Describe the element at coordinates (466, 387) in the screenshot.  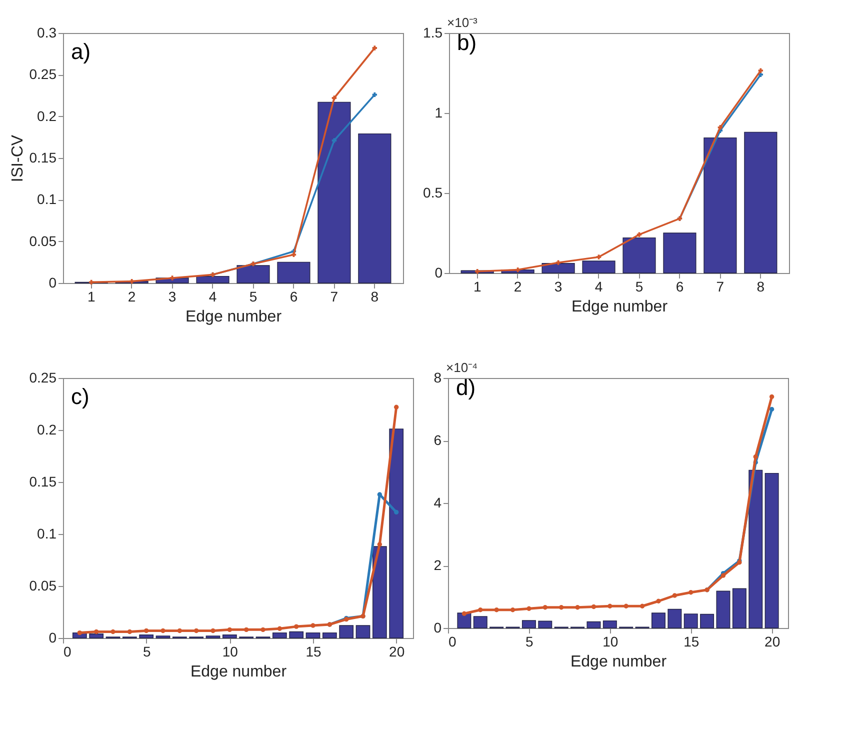
I see `chart-title: d)` at that location.